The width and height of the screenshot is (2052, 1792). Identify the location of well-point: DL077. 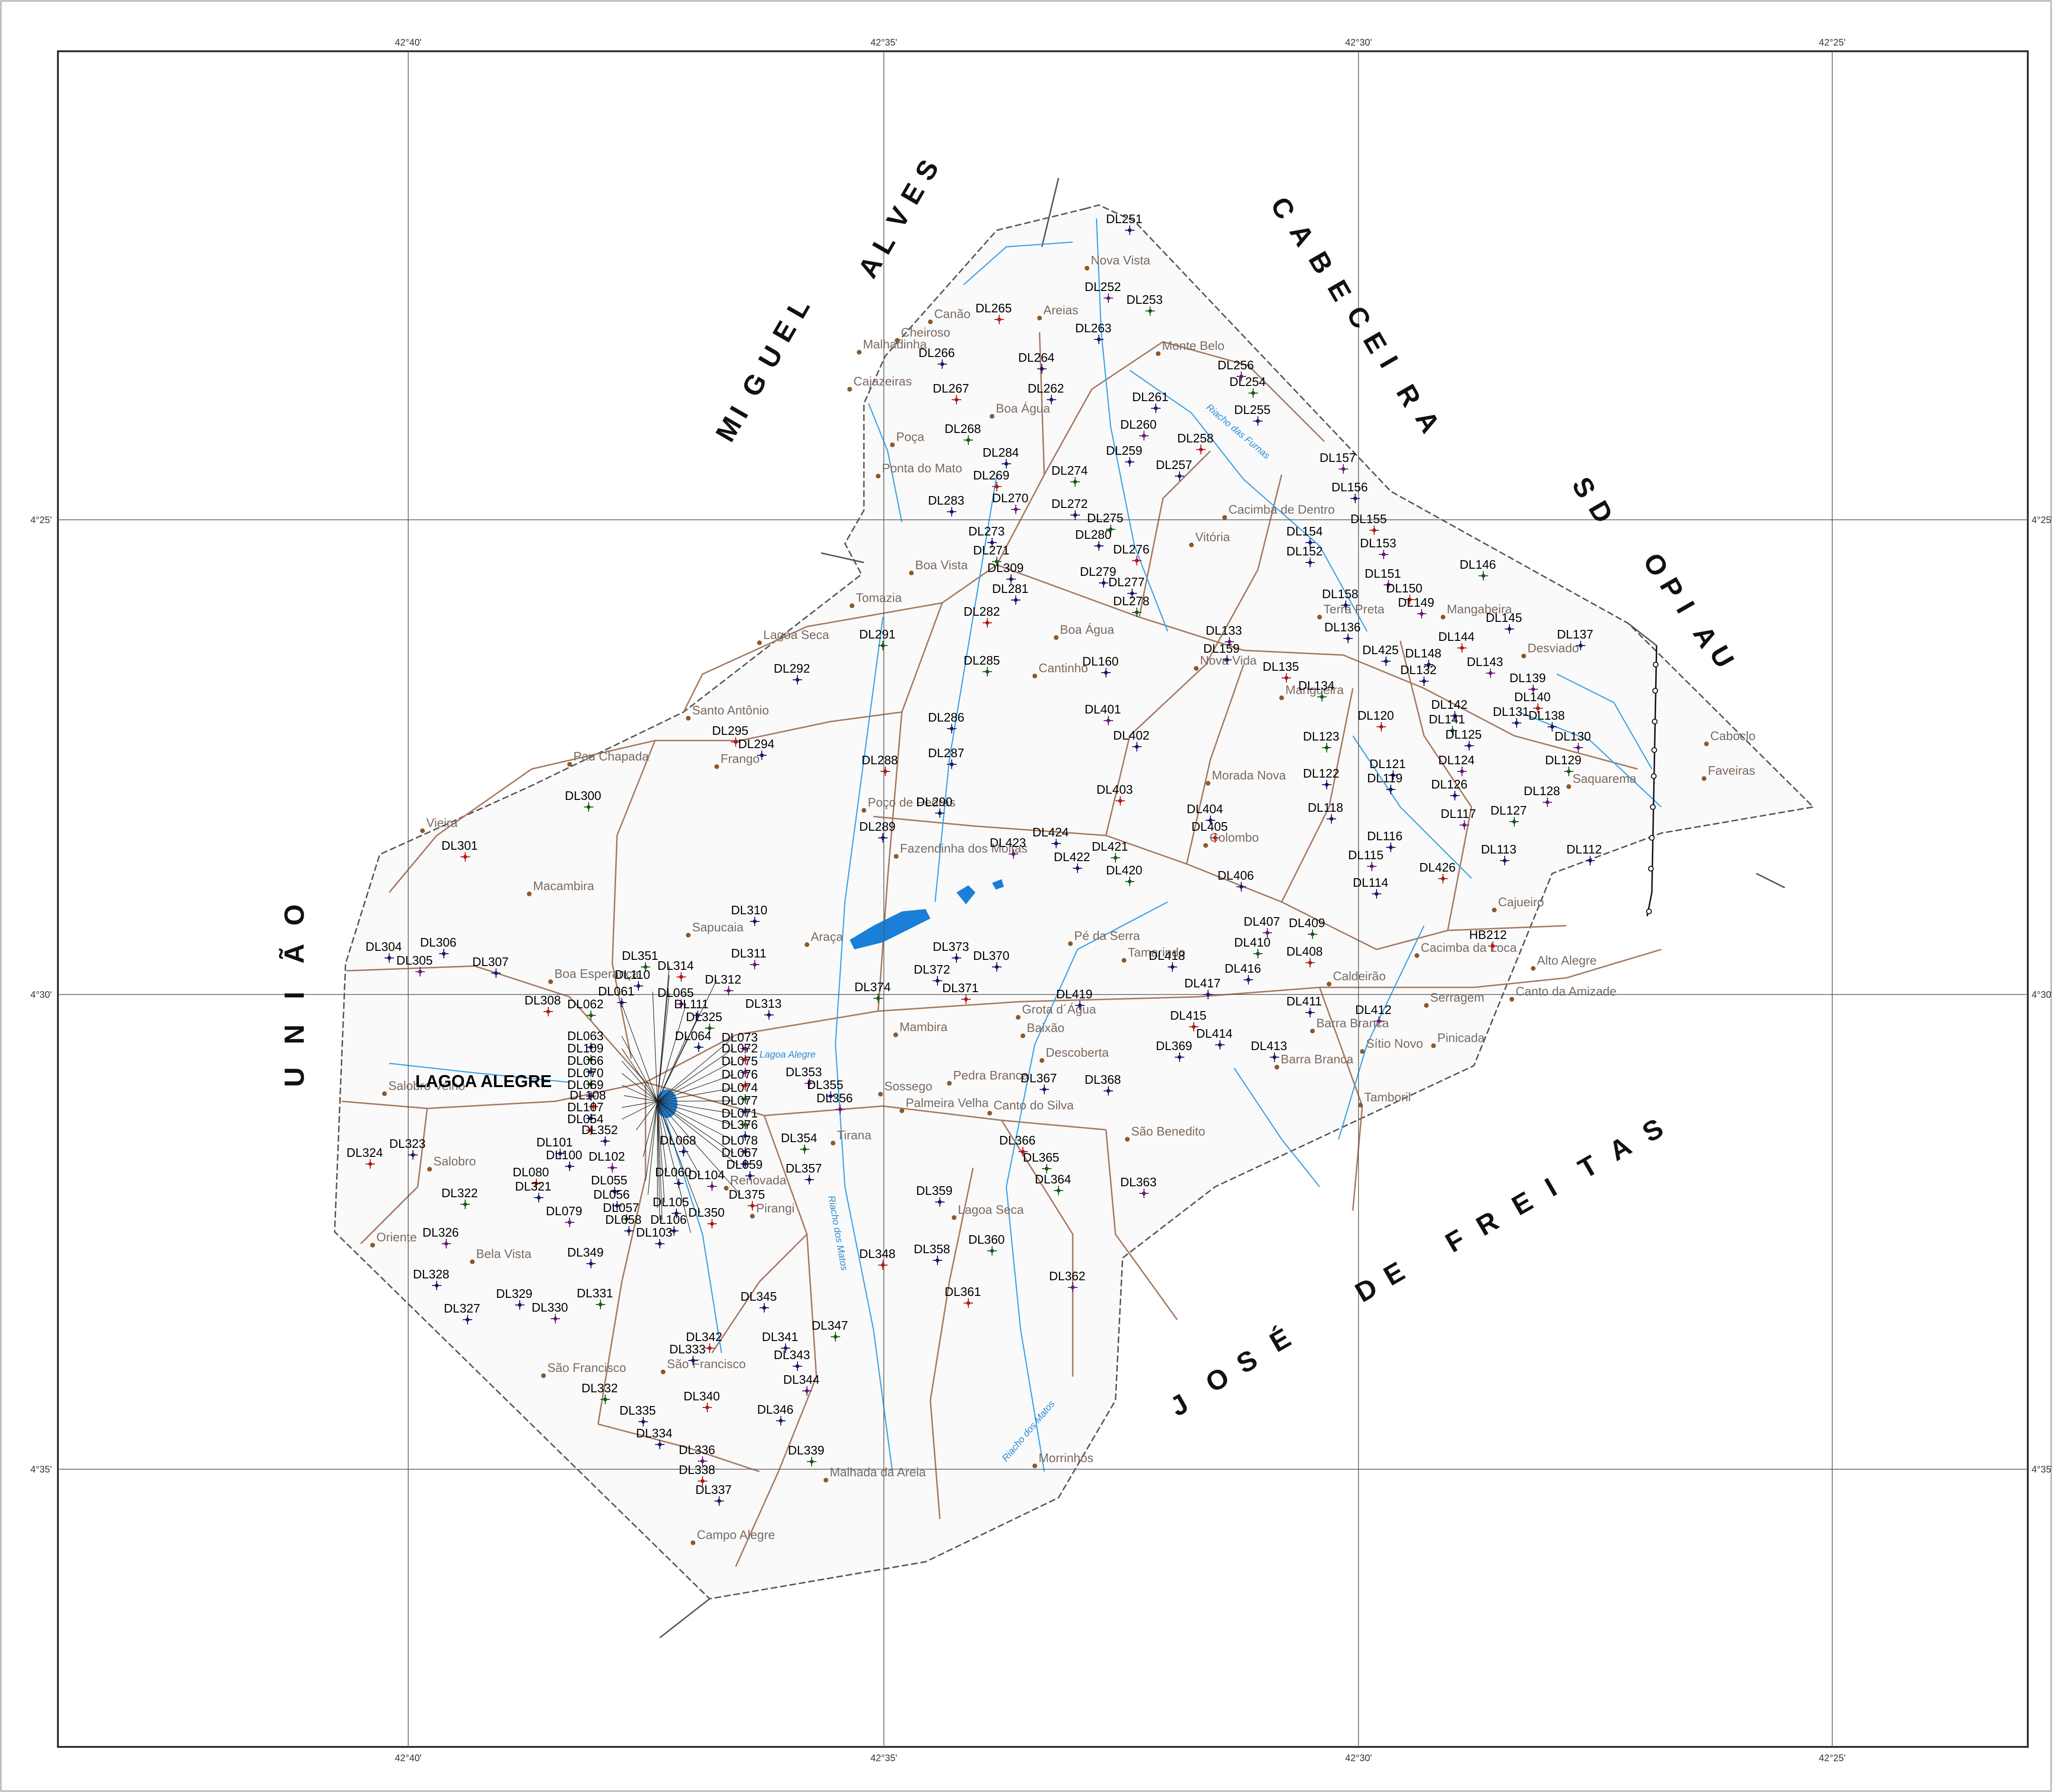
(739, 1104).